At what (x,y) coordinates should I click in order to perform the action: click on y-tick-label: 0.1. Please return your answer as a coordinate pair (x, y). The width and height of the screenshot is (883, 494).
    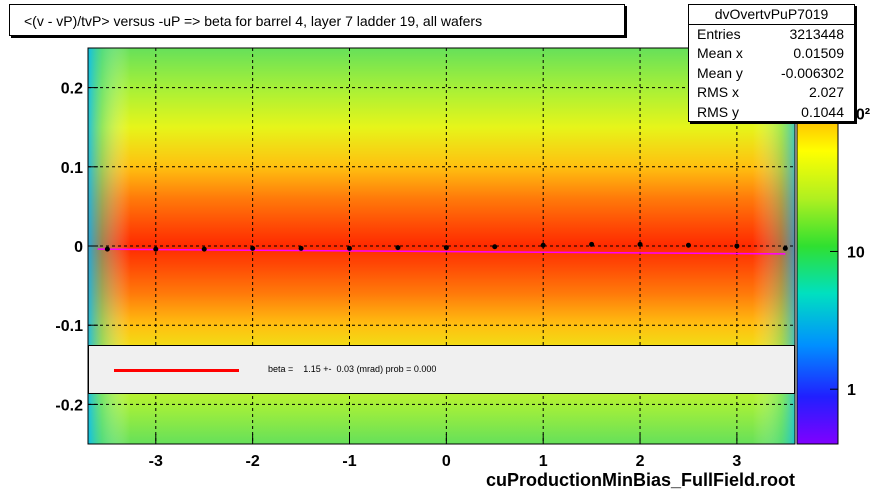
    Looking at the image, I should click on (72, 168).